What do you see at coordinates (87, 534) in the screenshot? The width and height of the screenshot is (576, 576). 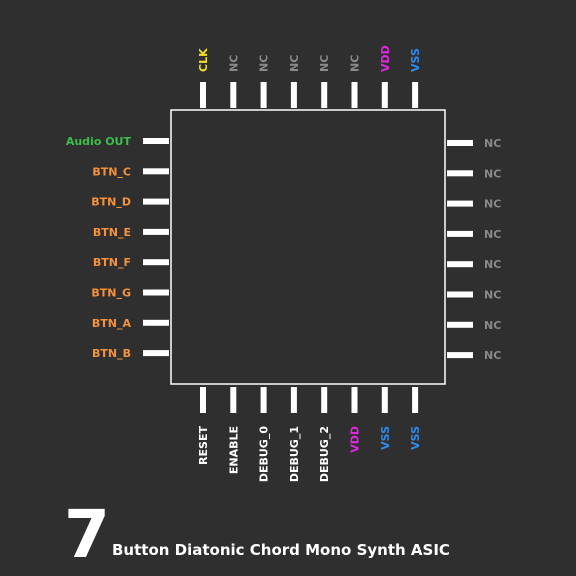 I see `title-number: 7` at bounding box center [87, 534].